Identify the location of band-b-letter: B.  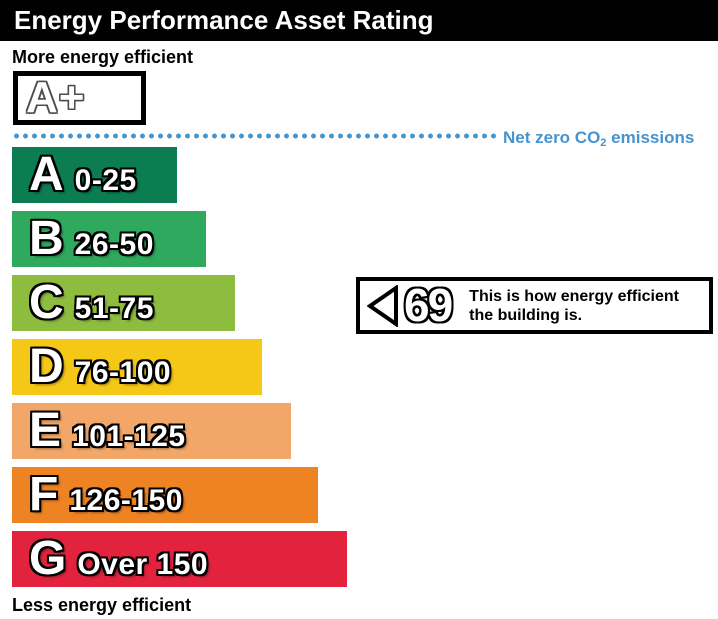
(46, 238).